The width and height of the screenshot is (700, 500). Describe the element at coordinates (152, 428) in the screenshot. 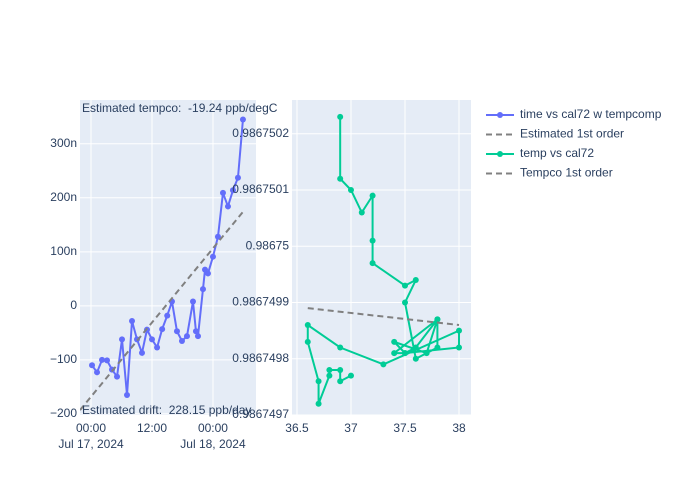

I see `x-tick-label: 12:00` at that location.